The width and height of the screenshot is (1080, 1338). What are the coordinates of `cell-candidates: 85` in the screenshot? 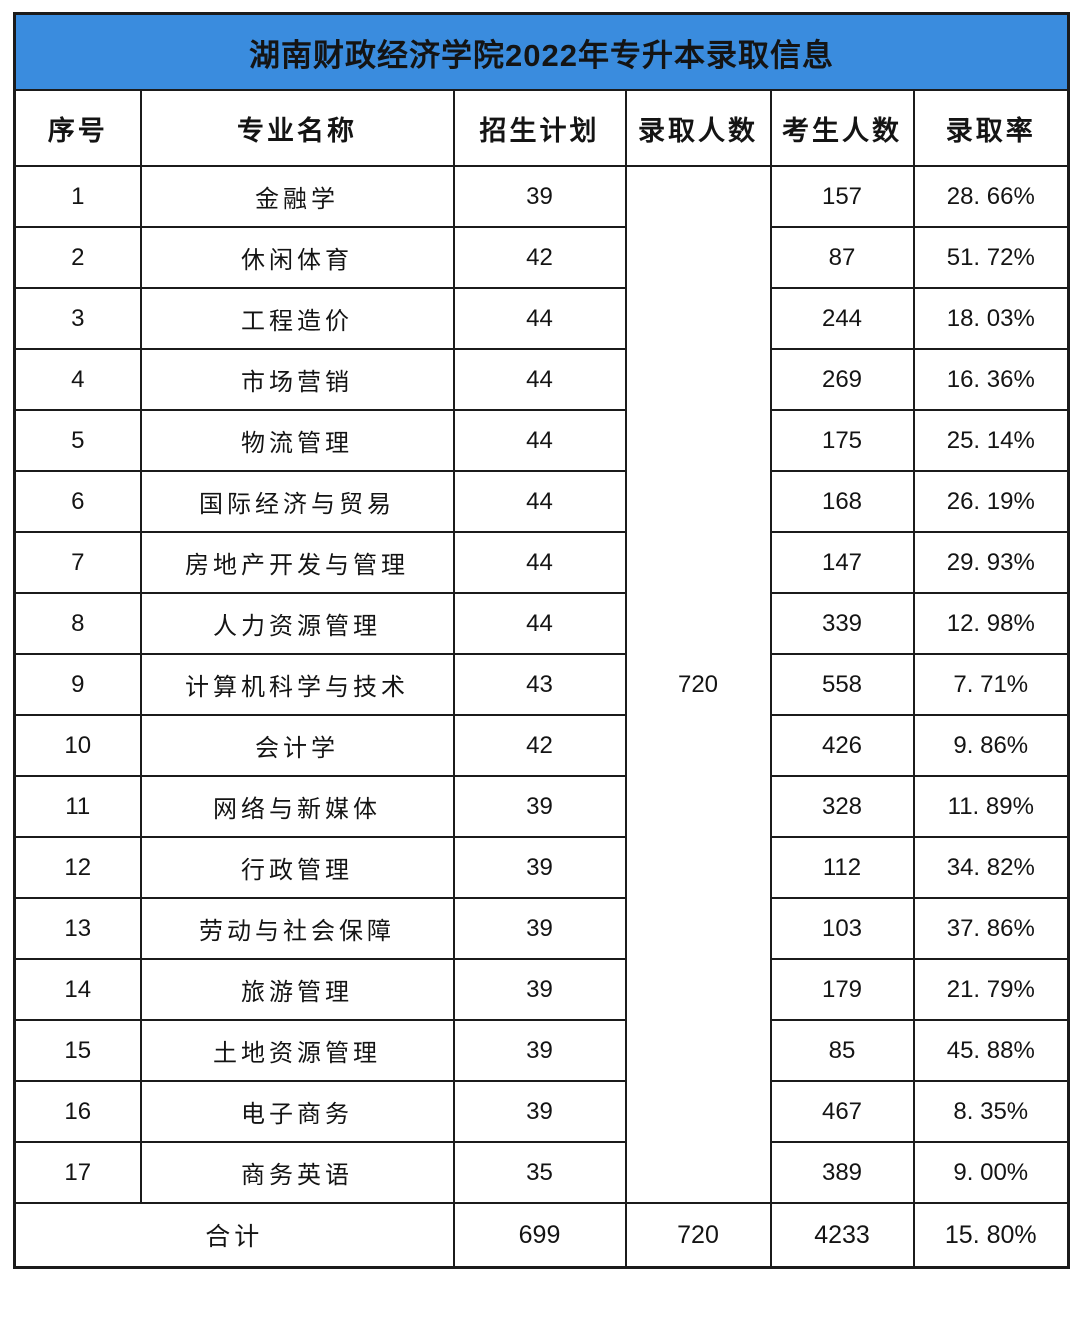 It's located at (842, 1050).